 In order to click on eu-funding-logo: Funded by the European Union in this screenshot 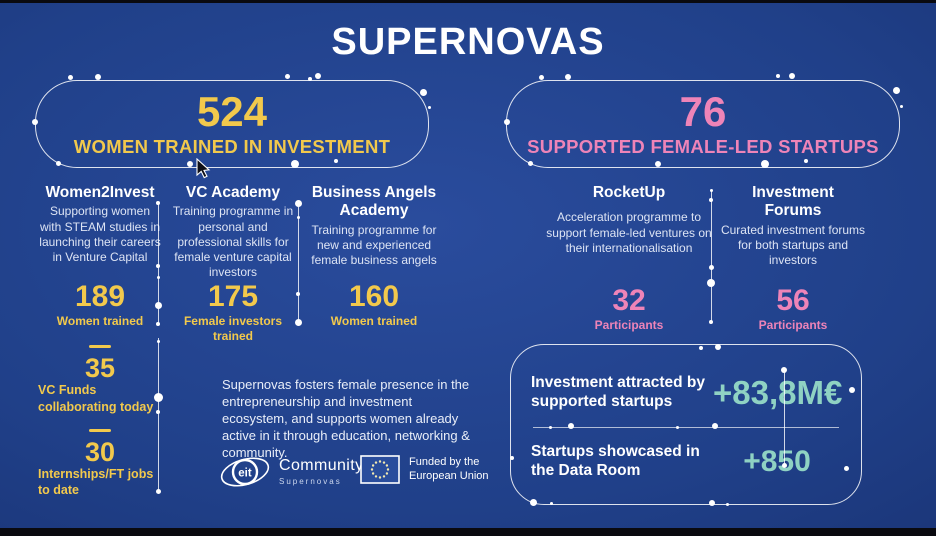, I will do `click(424, 469)`.